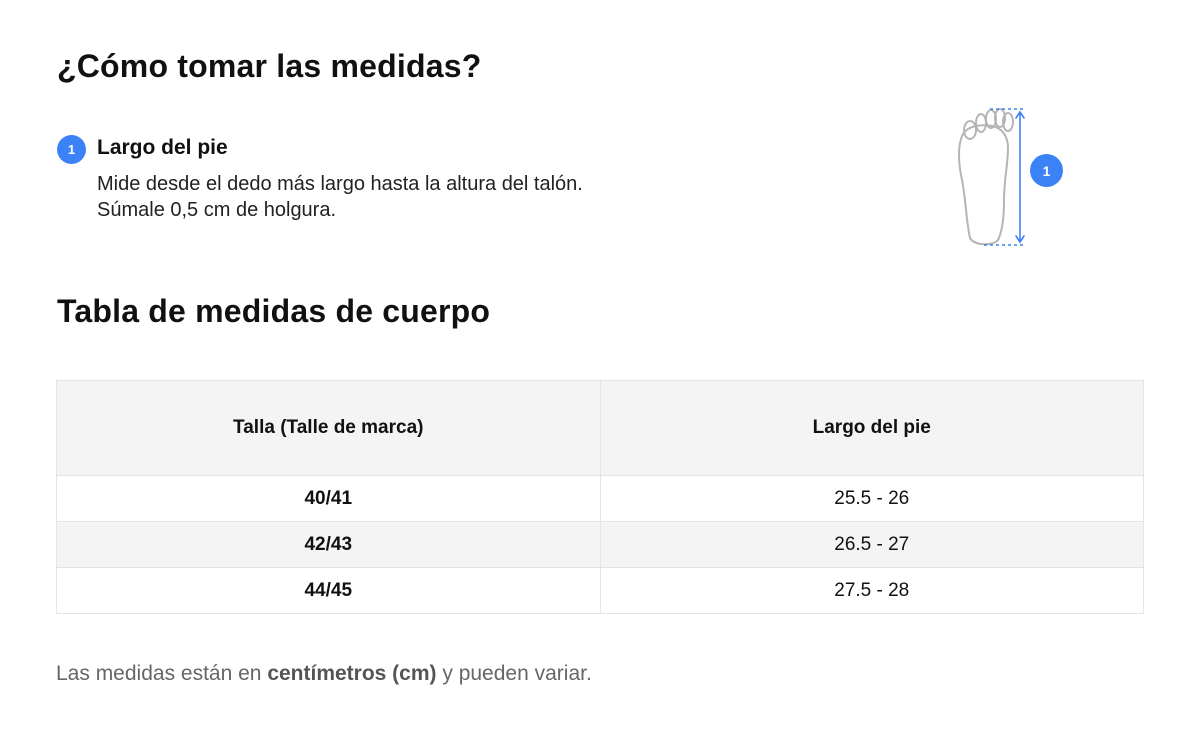  What do you see at coordinates (162, 147) in the screenshot?
I see `step-title: Largo del pie` at bounding box center [162, 147].